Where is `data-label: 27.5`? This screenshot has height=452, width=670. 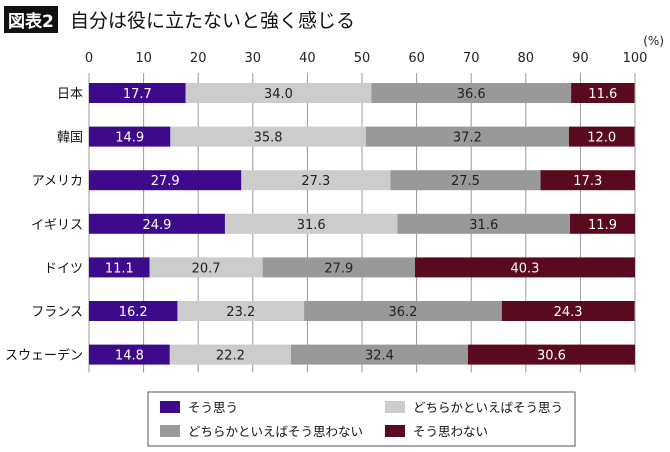
data-label: 27.5 is located at coordinates (465, 181).